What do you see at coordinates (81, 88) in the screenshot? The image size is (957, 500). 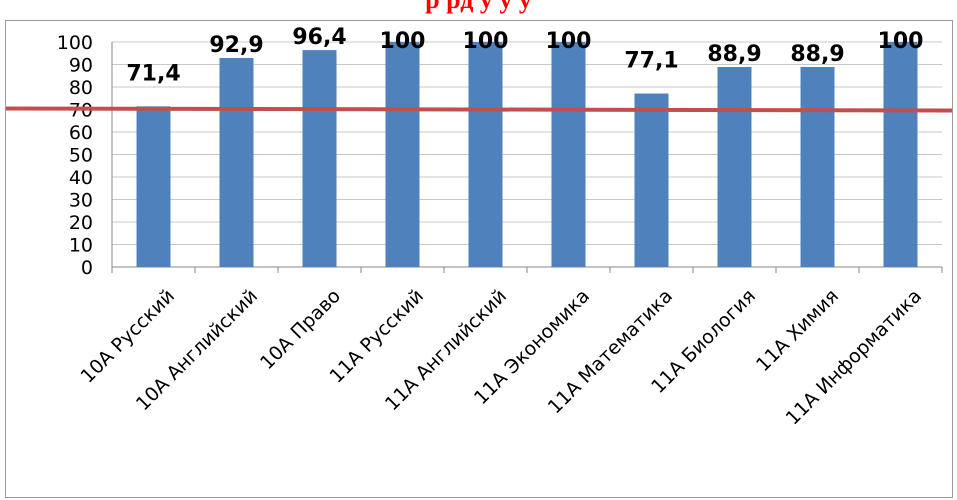 I see `y-tick-label: 80` at bounding box center [81, 88].